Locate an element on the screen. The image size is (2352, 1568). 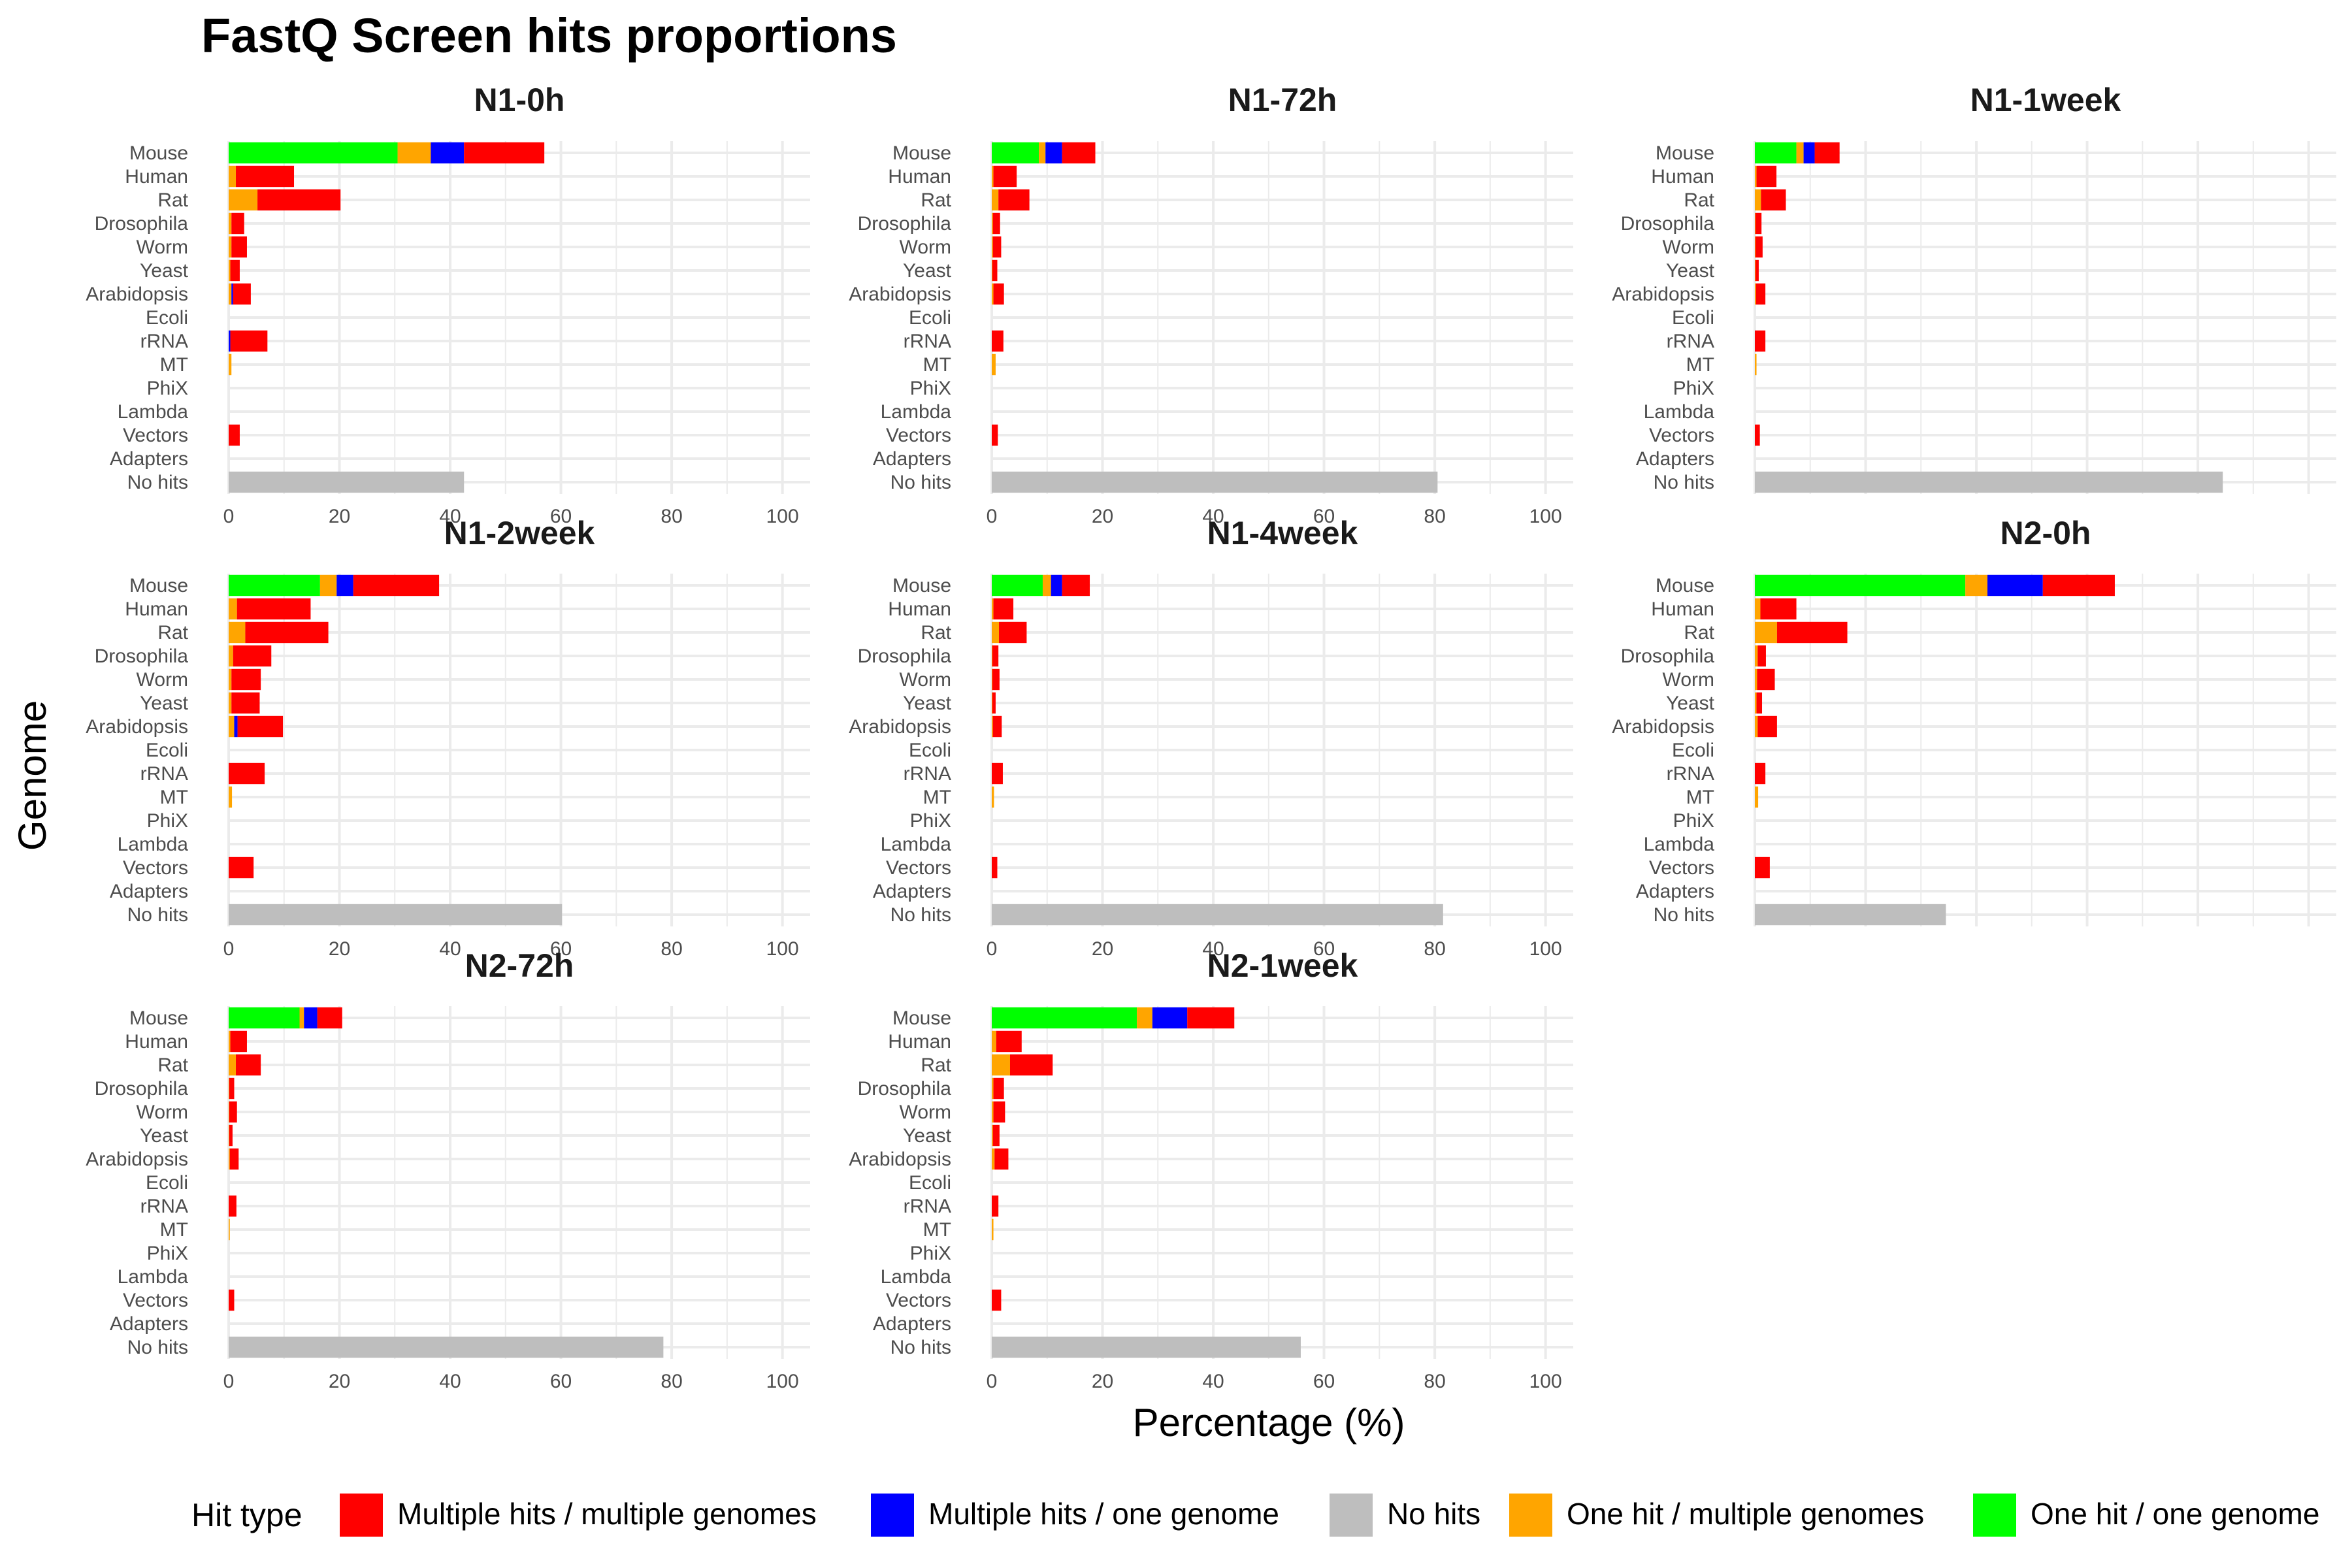
facet-title-n1-2week: N1-2week is located at coordinates (519, 533).